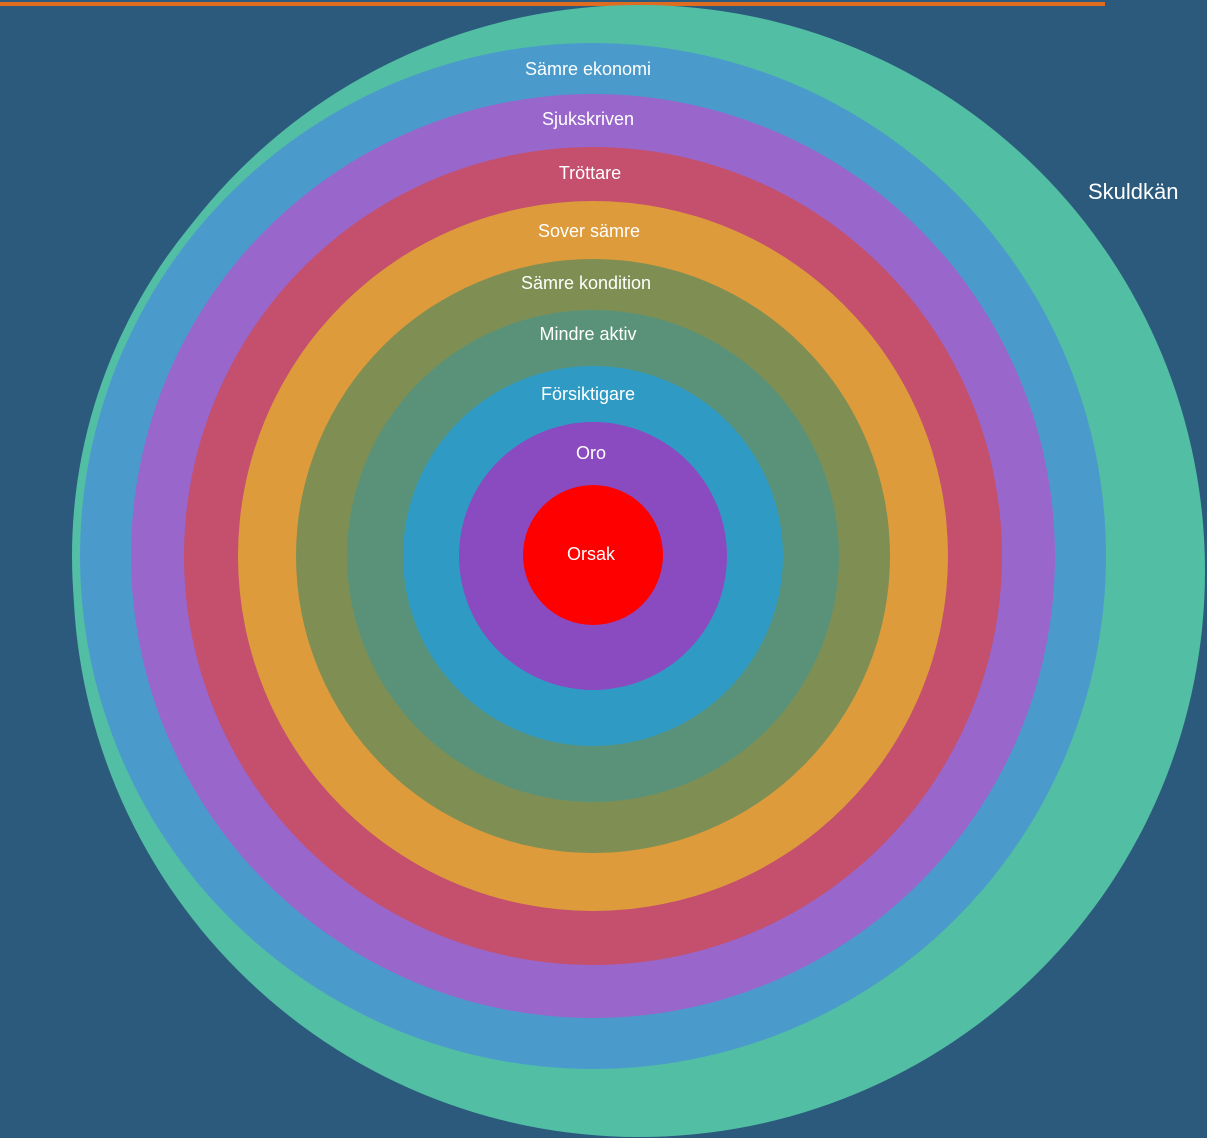 Image resolution: width=1207 pixels, height=1138 pixels. I want to click on ring-label: Tröttare, so click(590, 173).